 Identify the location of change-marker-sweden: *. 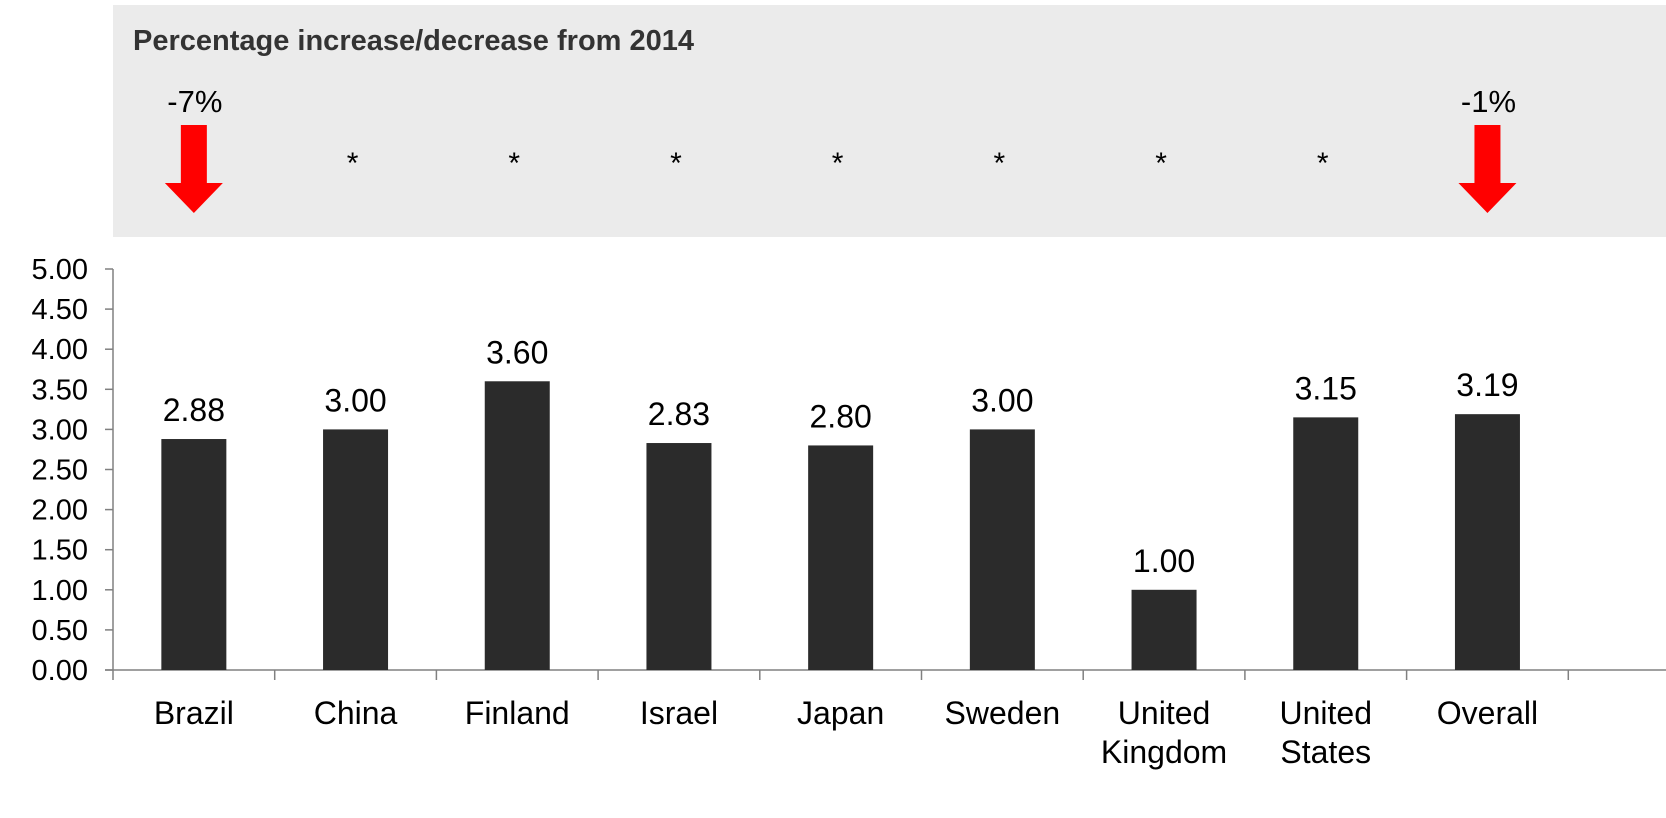
(1000, 163).